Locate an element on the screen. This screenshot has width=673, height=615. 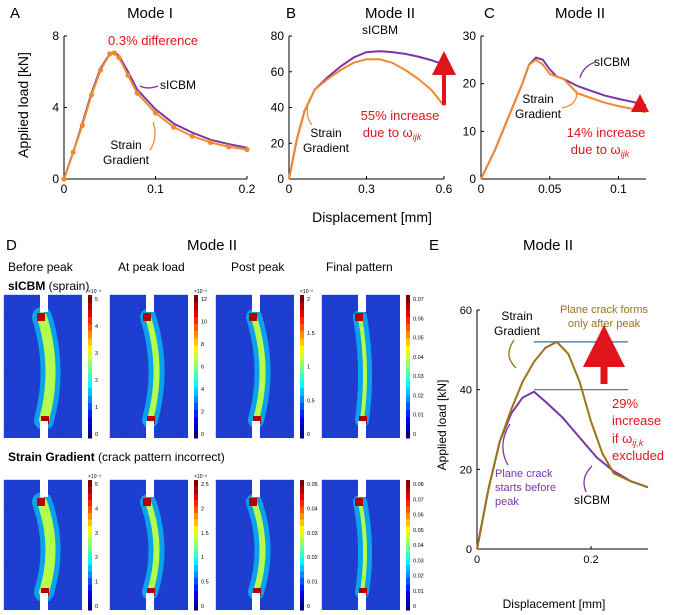
colorbar: 5 4 3 2 1 0 ×10⁻³ is located at coordinates (94, 364).